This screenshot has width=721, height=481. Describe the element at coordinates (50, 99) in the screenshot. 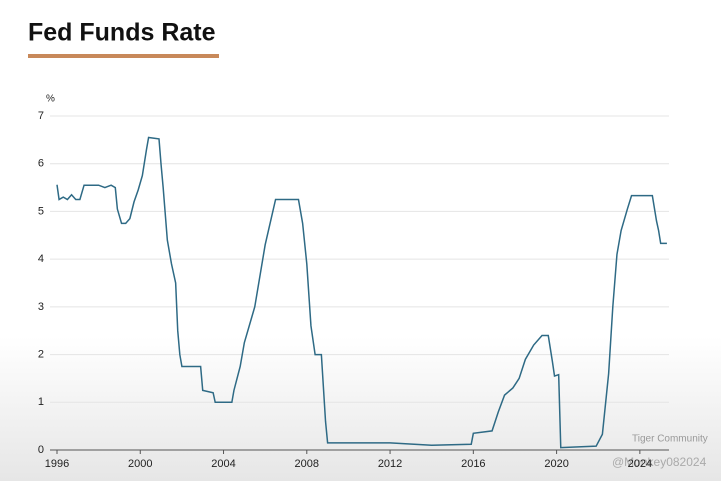

I see `y-axis-label: %` at that location.